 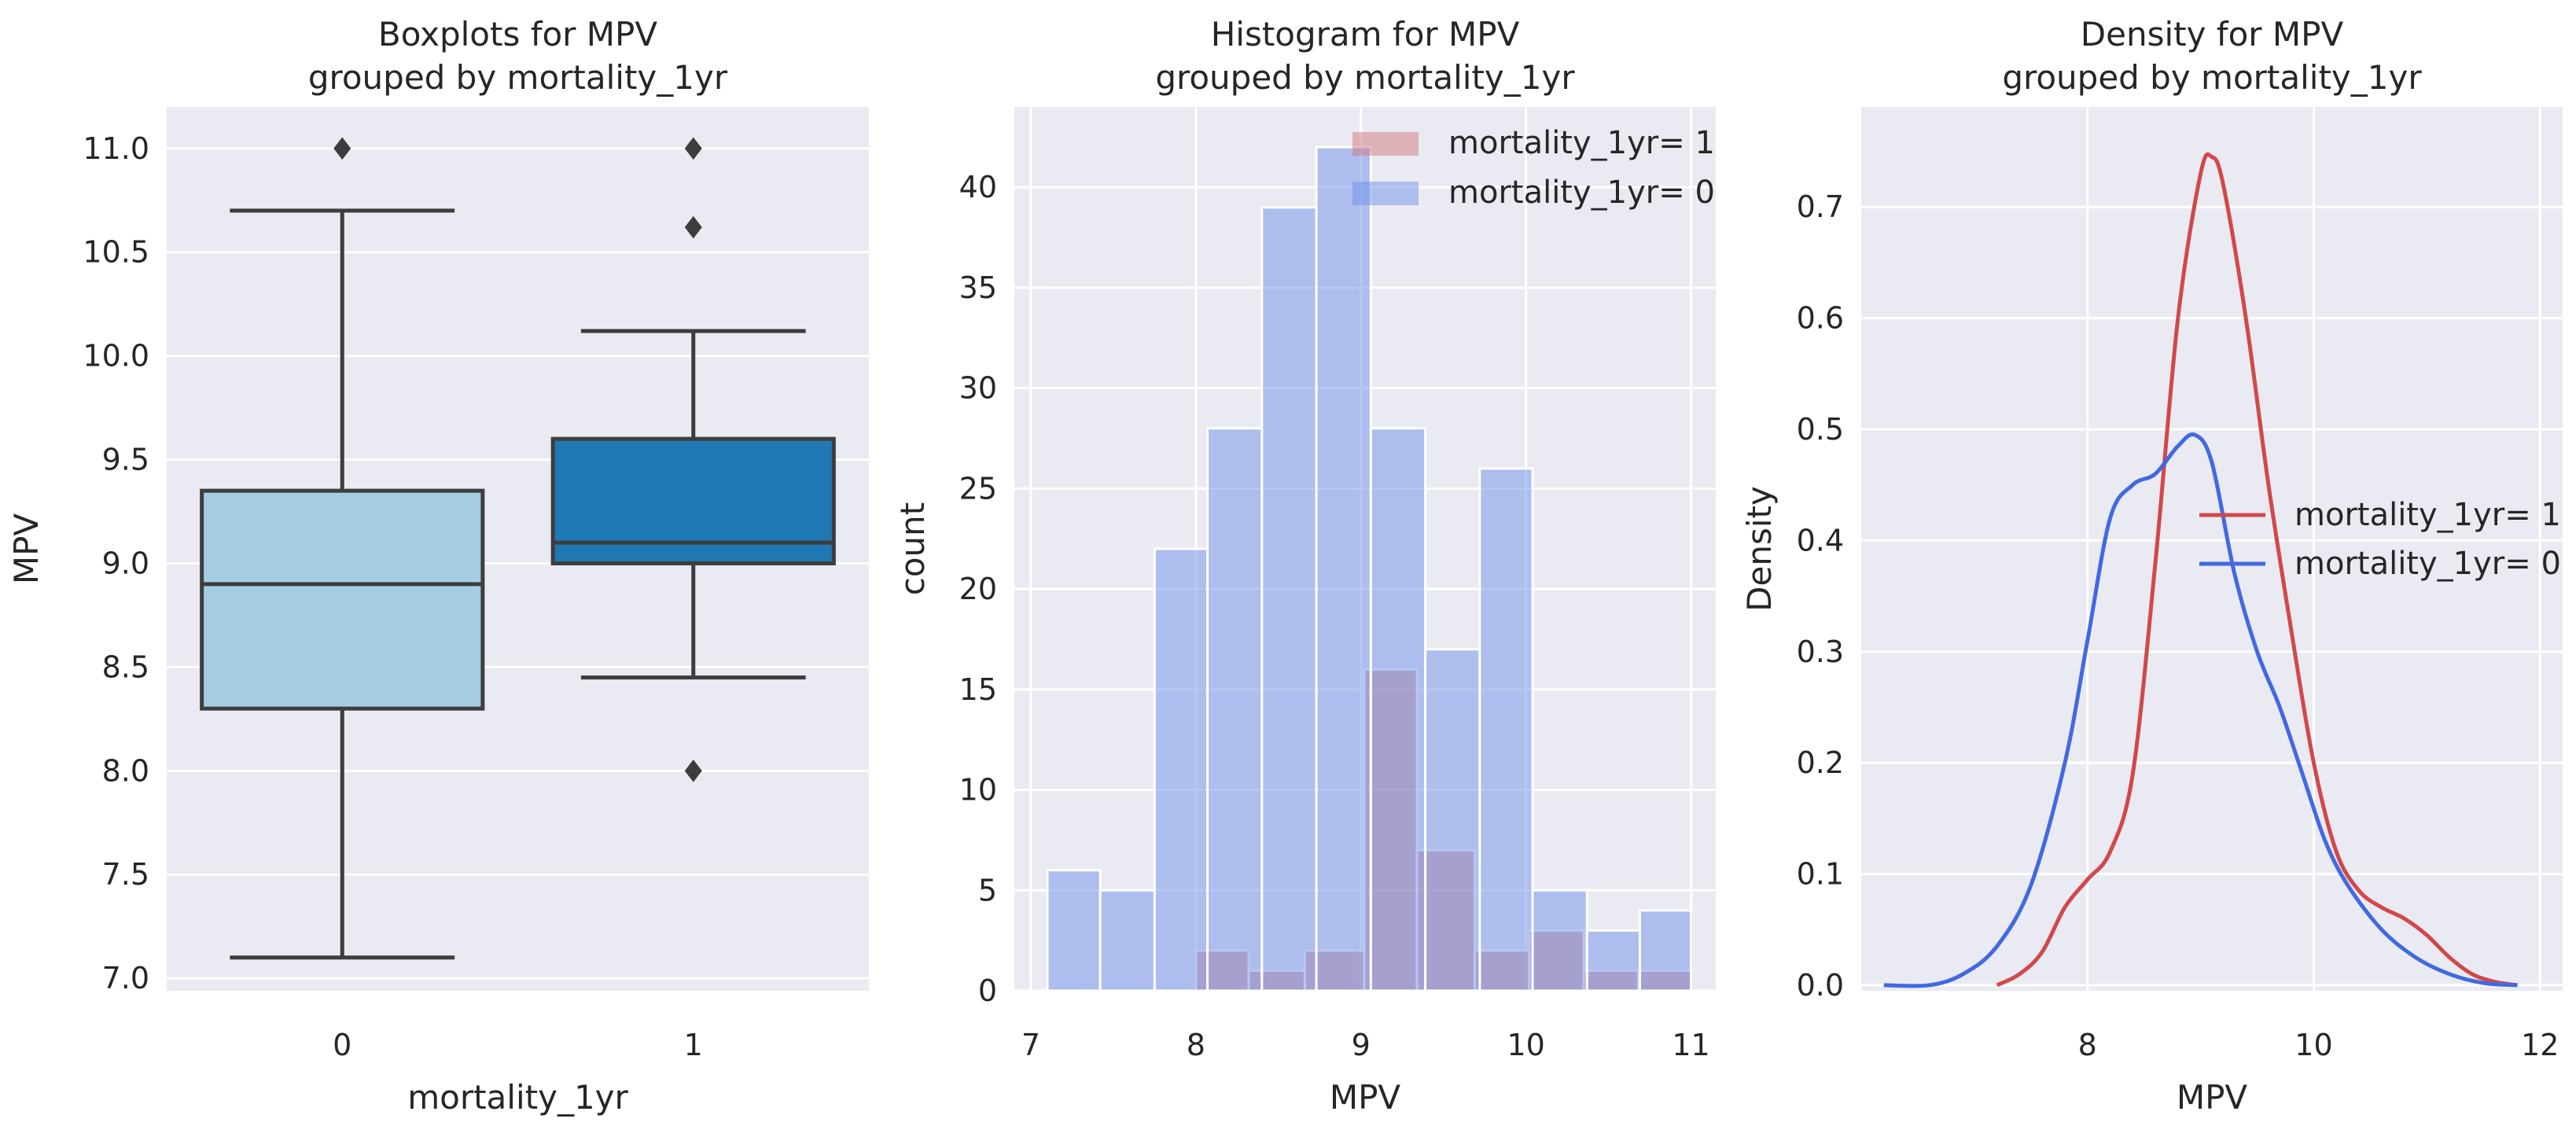 I want to click on y-tick-label: 9.5, so click(x=125, y=460).